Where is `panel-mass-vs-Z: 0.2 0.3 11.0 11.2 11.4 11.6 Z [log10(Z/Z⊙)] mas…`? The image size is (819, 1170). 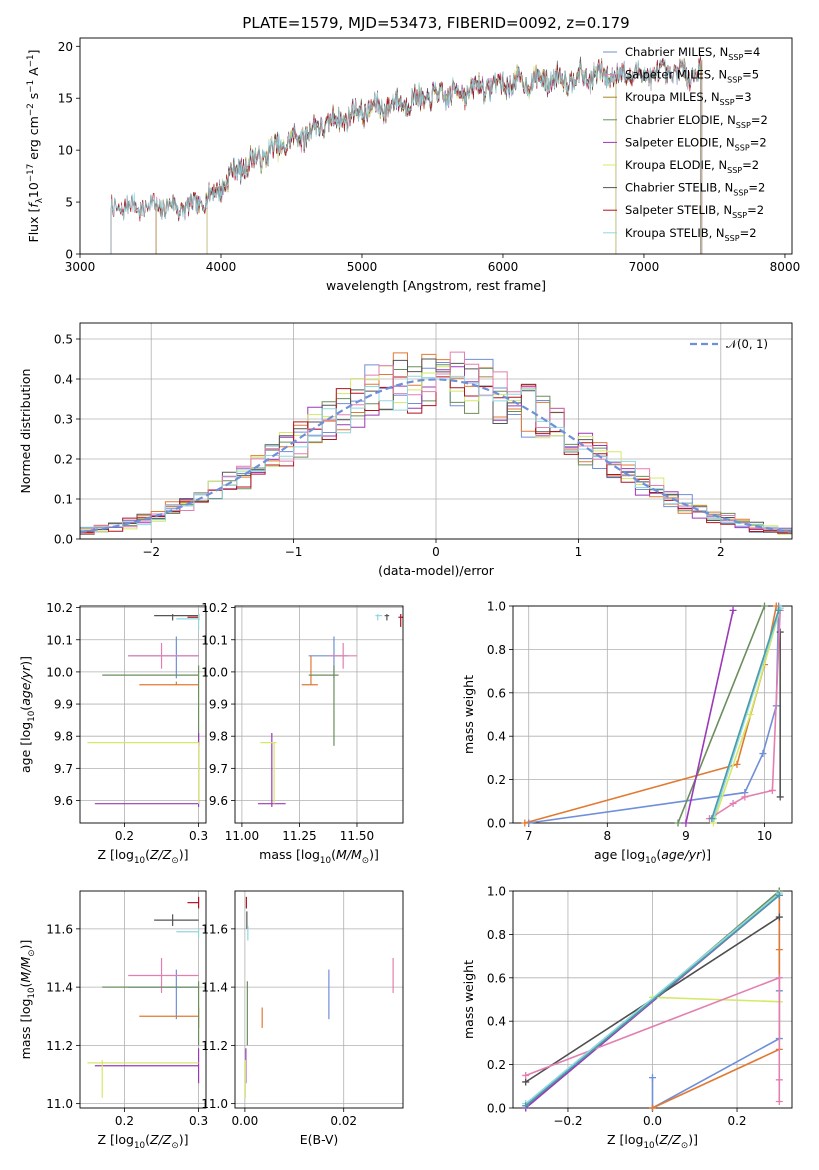
panel-mass-vs-Z: 0.2 0.3 11.0 11.2 11.4 11.6 Z [log10(Z/Z⊙)] mas… is located at coordinates (113, 1020).